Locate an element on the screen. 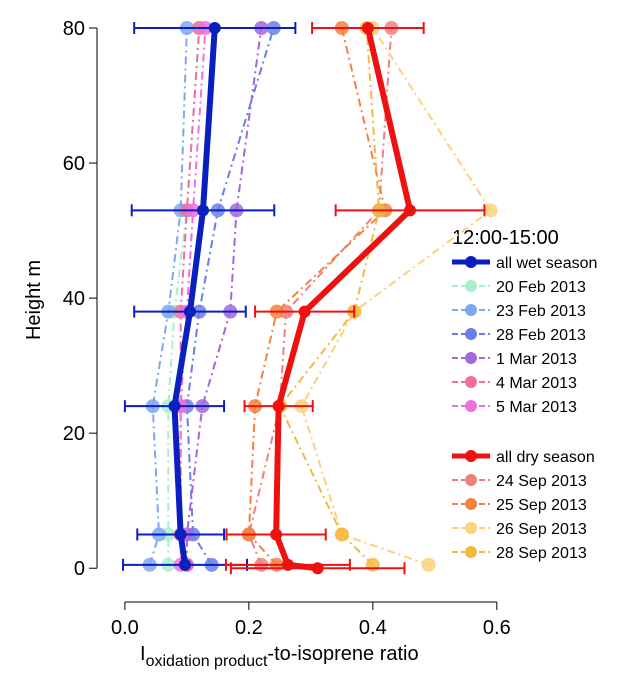 This screenshot has height=676, width=642. y-tick-label: 20 is located at coordinates (74, 434).